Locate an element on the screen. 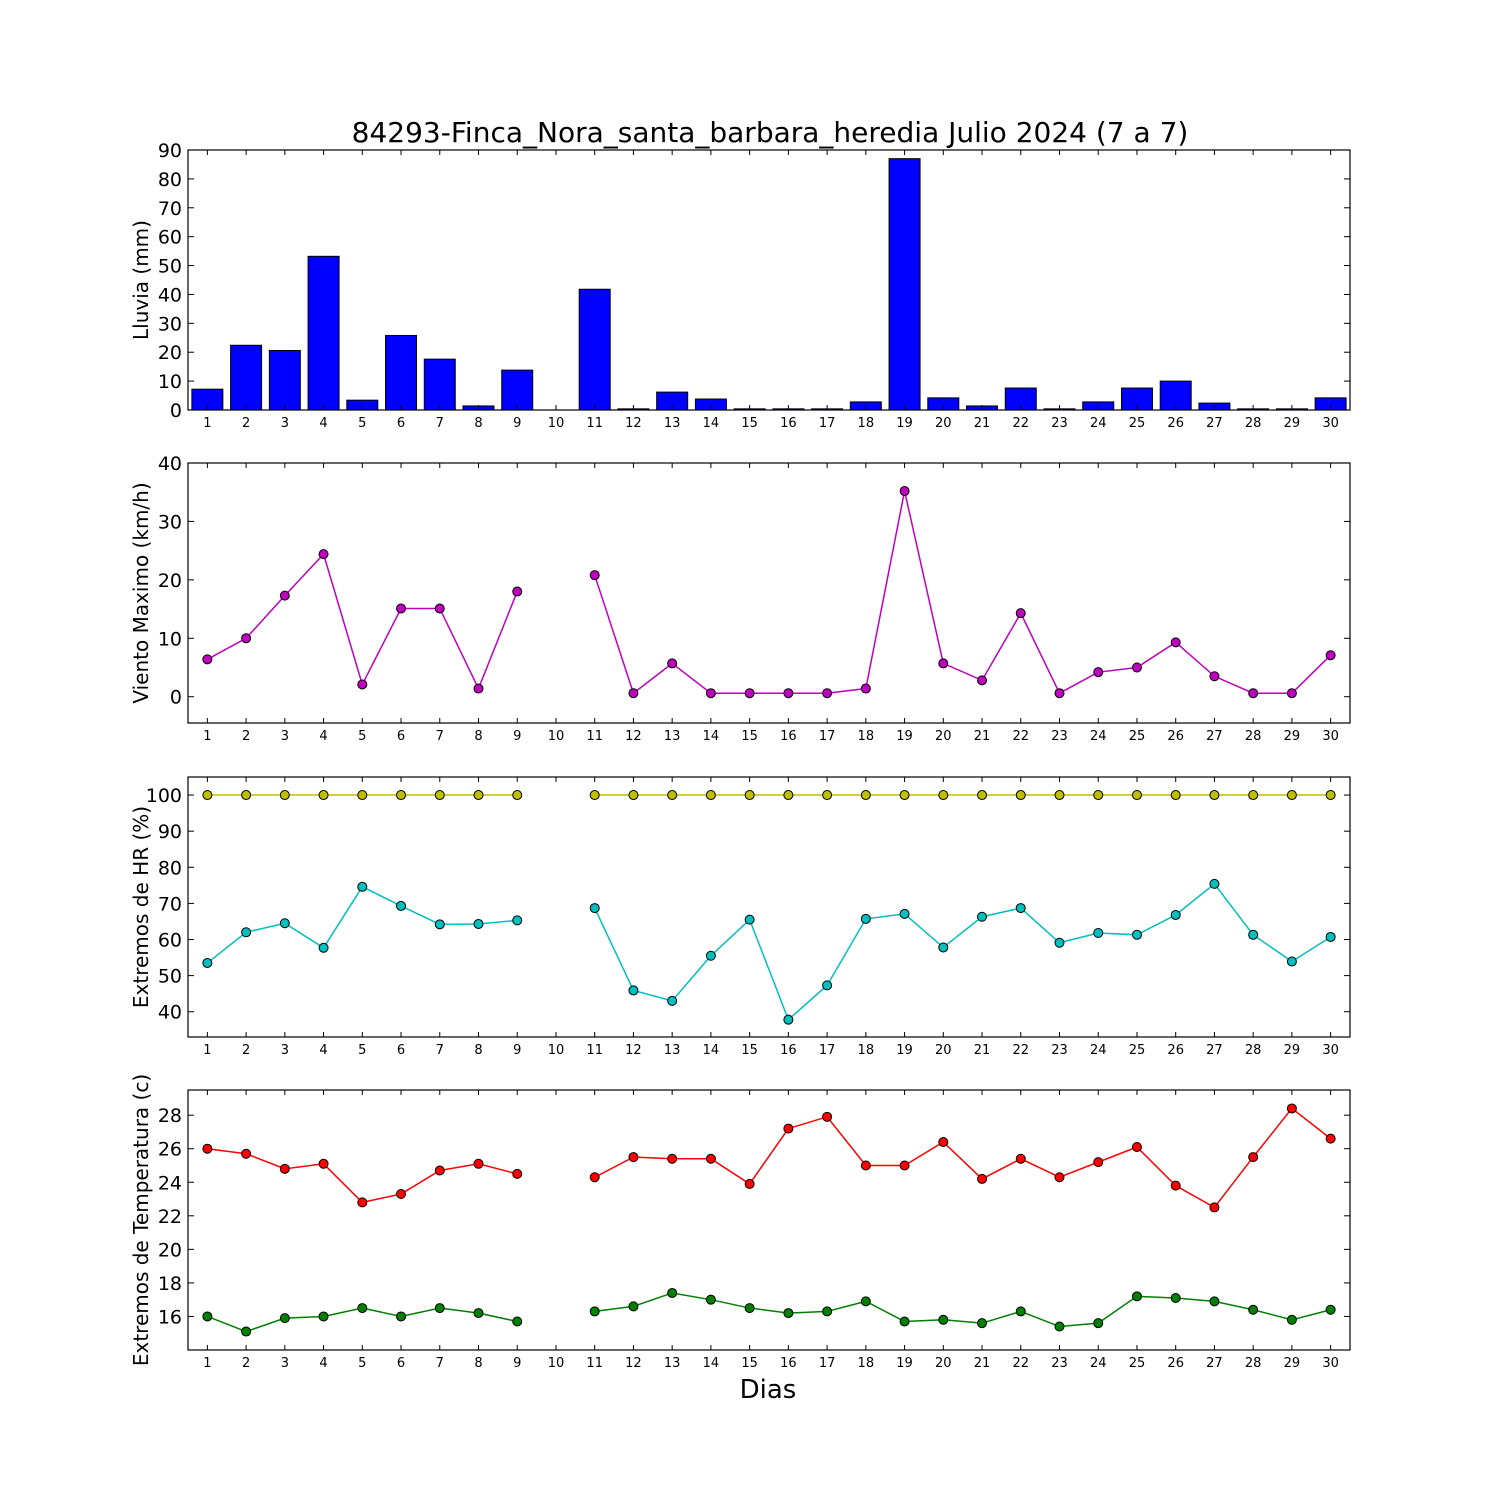  panel-1-frame is located at coordinates (769, 280).